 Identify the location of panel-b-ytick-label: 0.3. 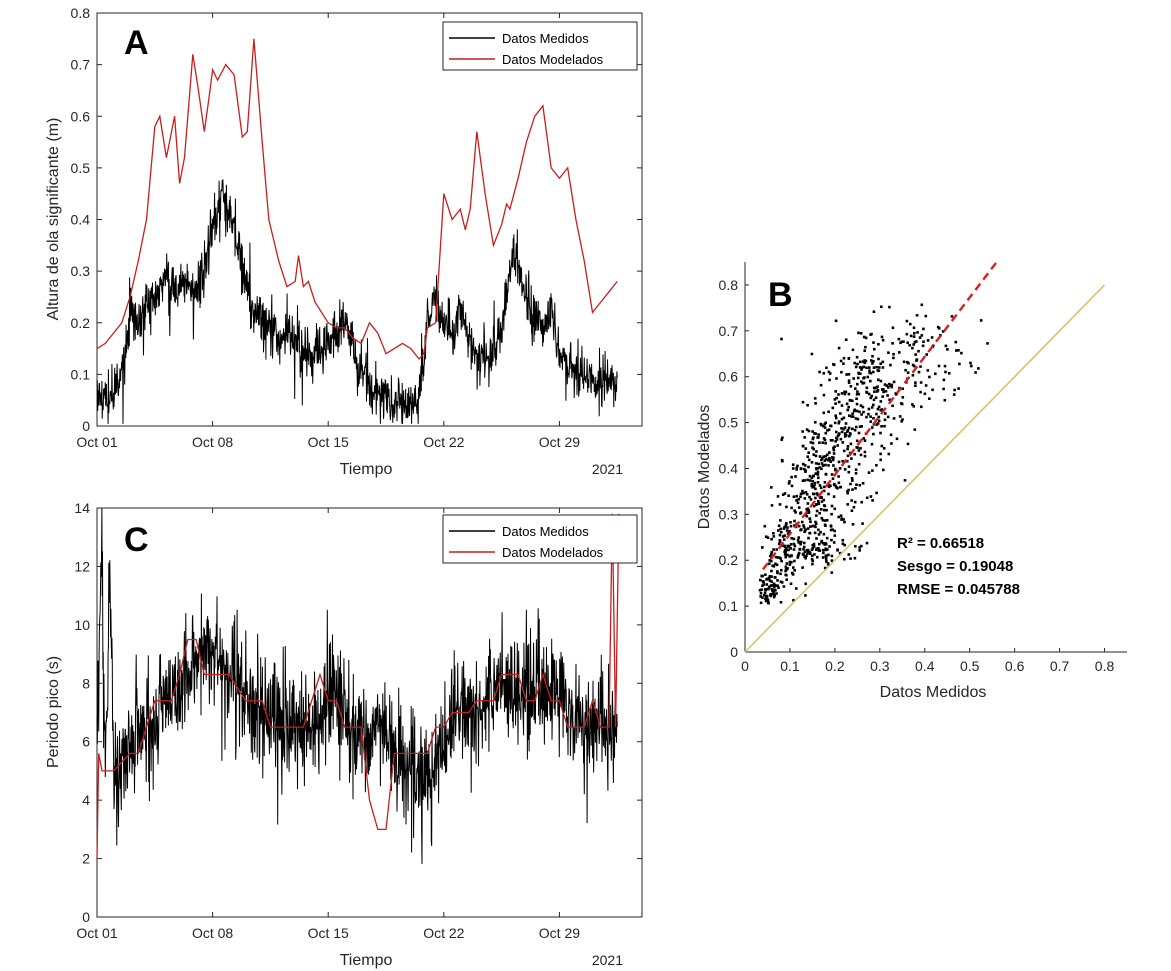
(729, 514).